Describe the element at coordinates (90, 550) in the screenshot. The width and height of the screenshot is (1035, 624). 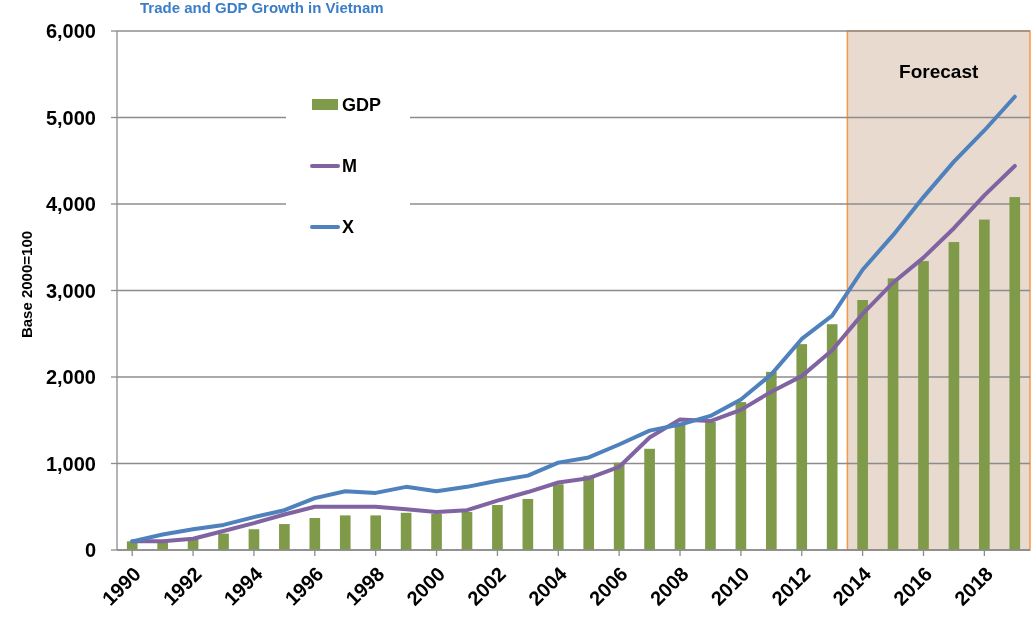
I see `y-tick-label: 0` at that location.